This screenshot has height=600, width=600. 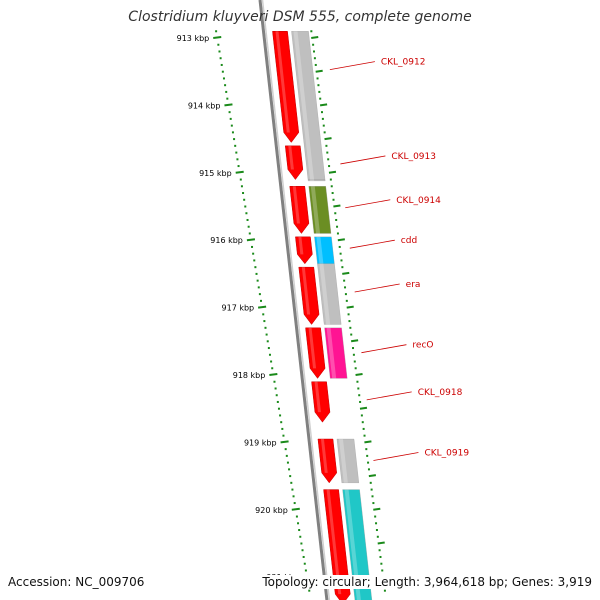 What do you see at coordinates (226, 240) in the screenshot?
I see `scale-label: 916 kbp` at bounding box center [226, 240].